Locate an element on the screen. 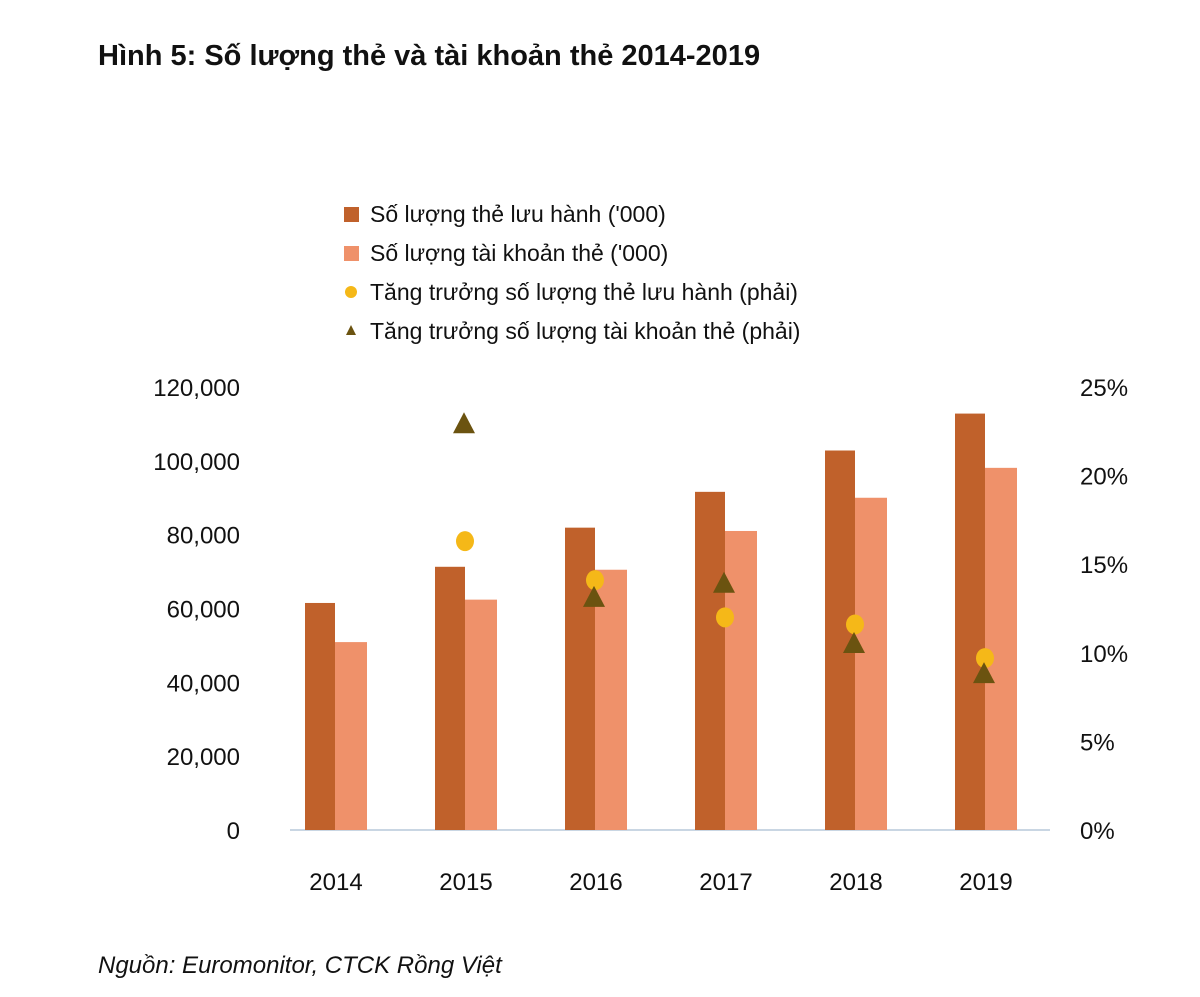 The image size is (1200, 997). x-tick-label: 2014 is located at coordinates (335, 882).